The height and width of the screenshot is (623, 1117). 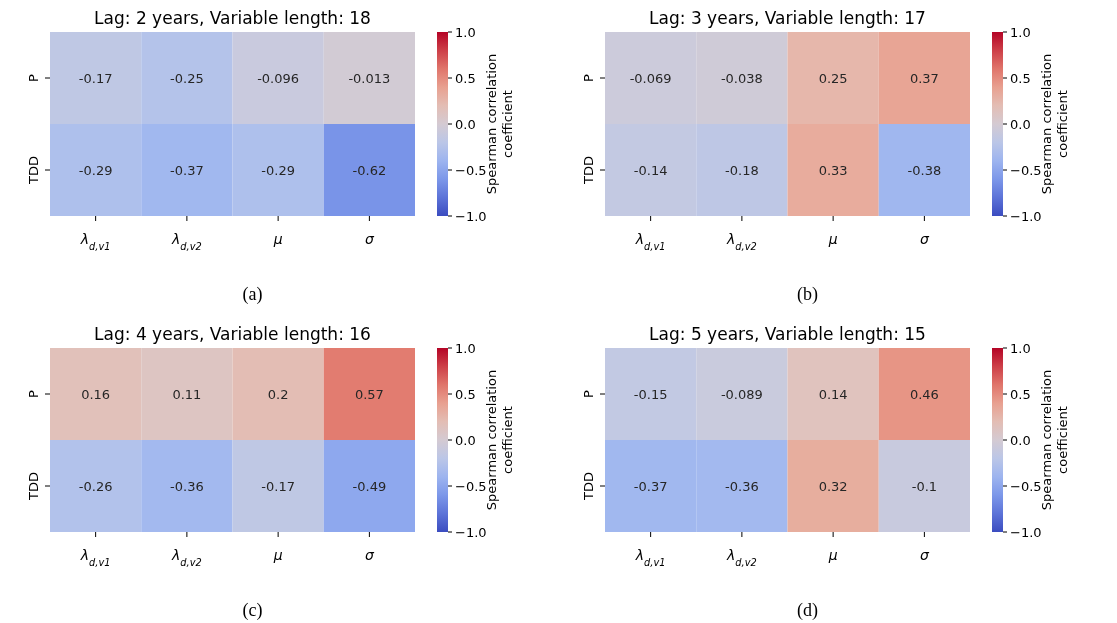 I want to click on data-label: -0.14, so click(x=650, y=170).